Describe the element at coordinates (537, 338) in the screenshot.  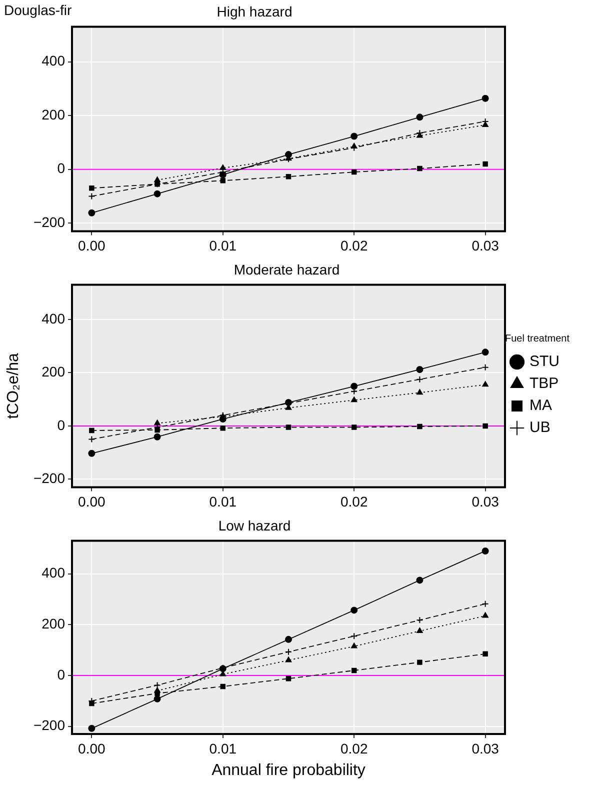
I see `legend-title: Fuel treatment` at that location.